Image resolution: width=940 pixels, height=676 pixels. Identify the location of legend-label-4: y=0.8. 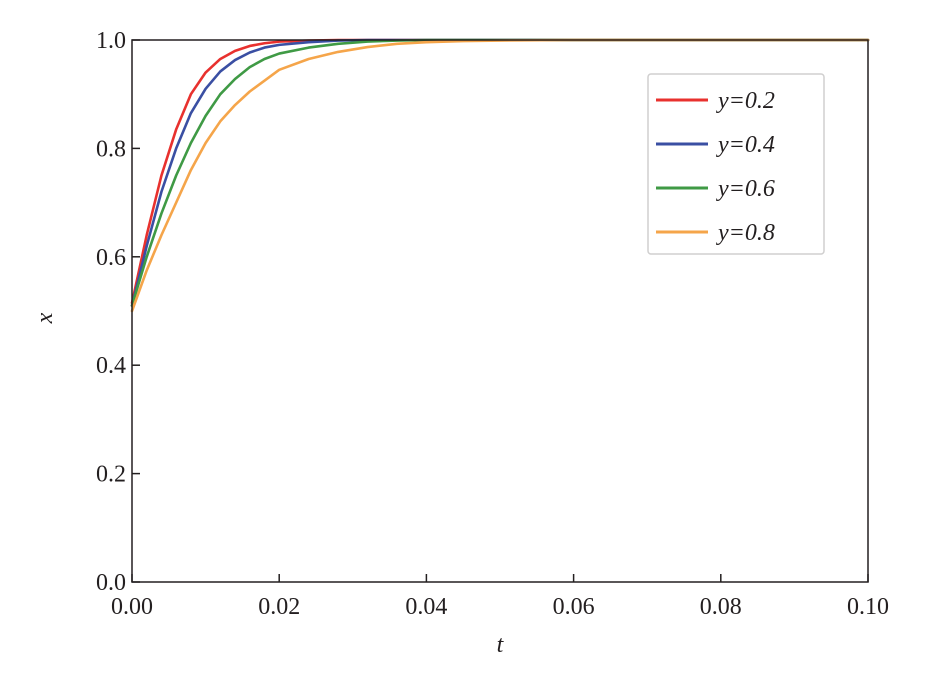
(745, 233).